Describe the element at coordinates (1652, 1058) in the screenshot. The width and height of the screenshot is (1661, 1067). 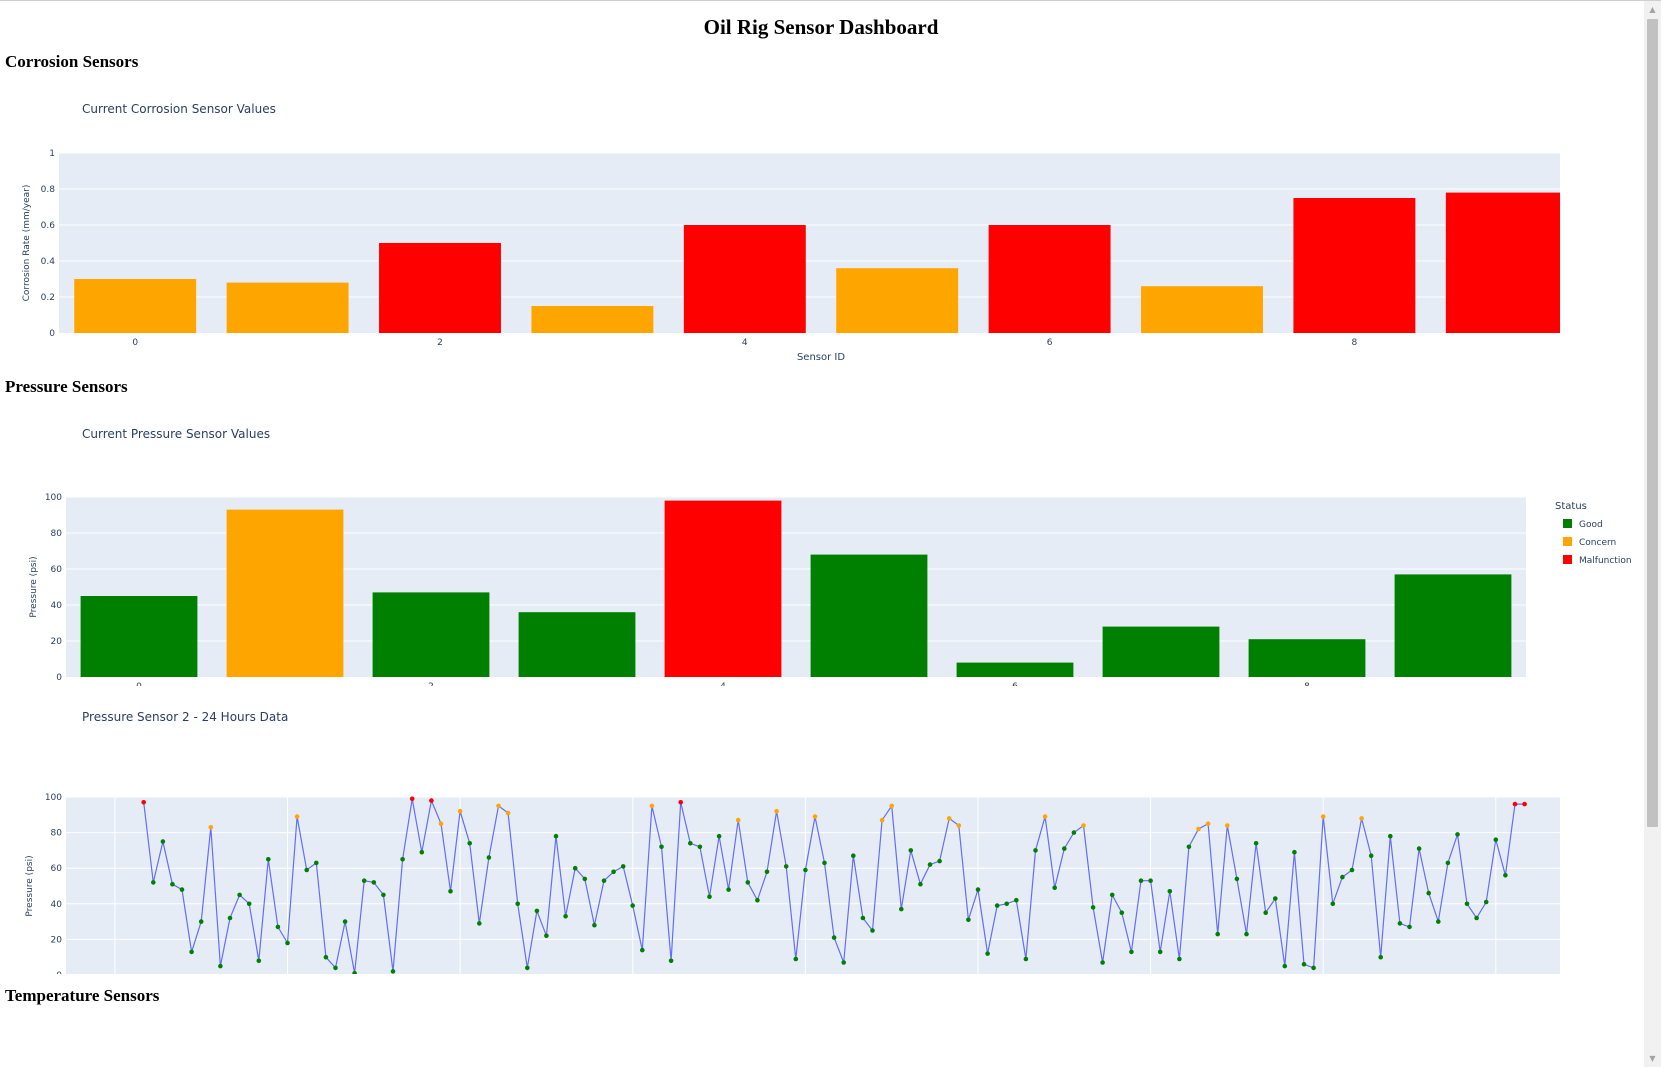
I see `down-arrow-icon: ▼` at that location.